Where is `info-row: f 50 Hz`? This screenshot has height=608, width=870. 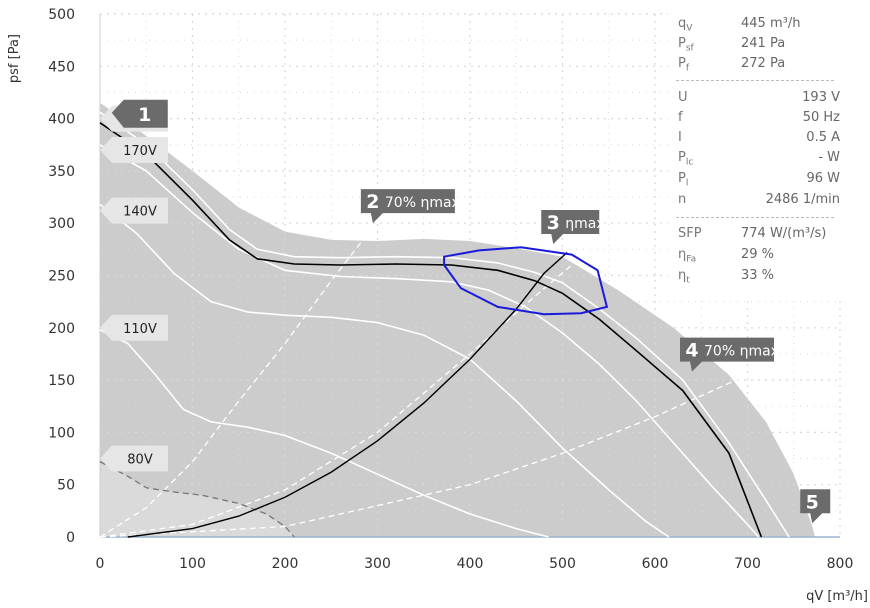 info-row: f 50 Hz is located at coordinates (768, 120).